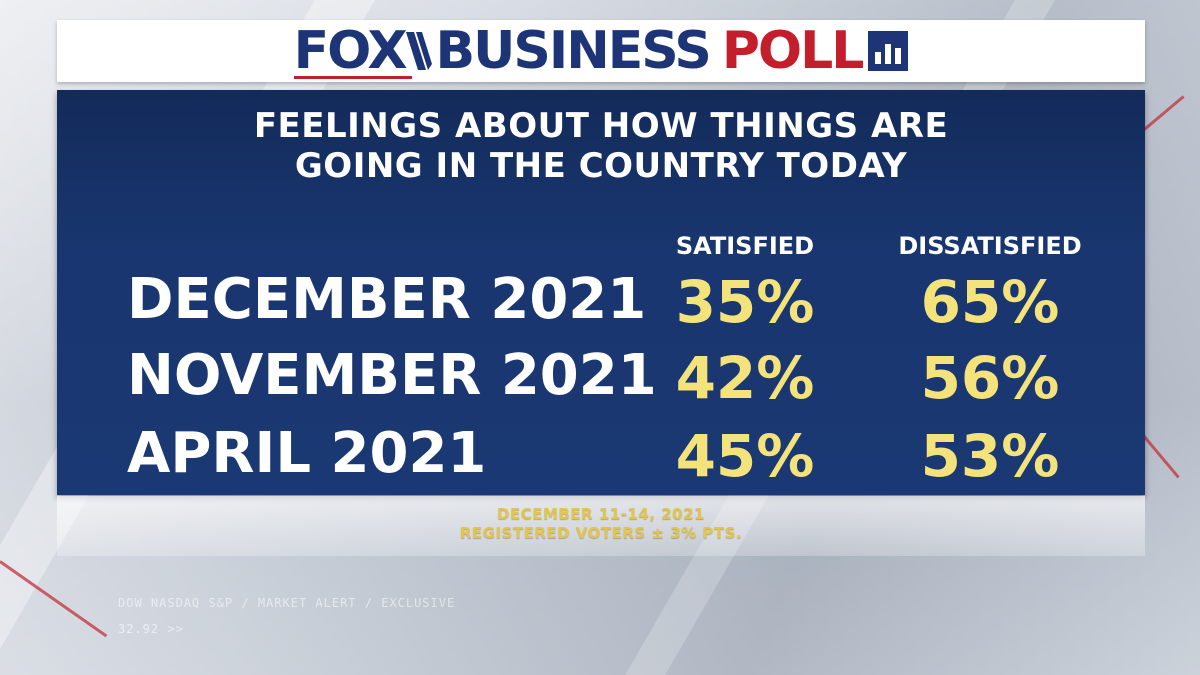 The image size is (1200, 675). I want to click on footnote-sample: REGISTERED VOTERS ± 3% PTS., so click(601, 533).